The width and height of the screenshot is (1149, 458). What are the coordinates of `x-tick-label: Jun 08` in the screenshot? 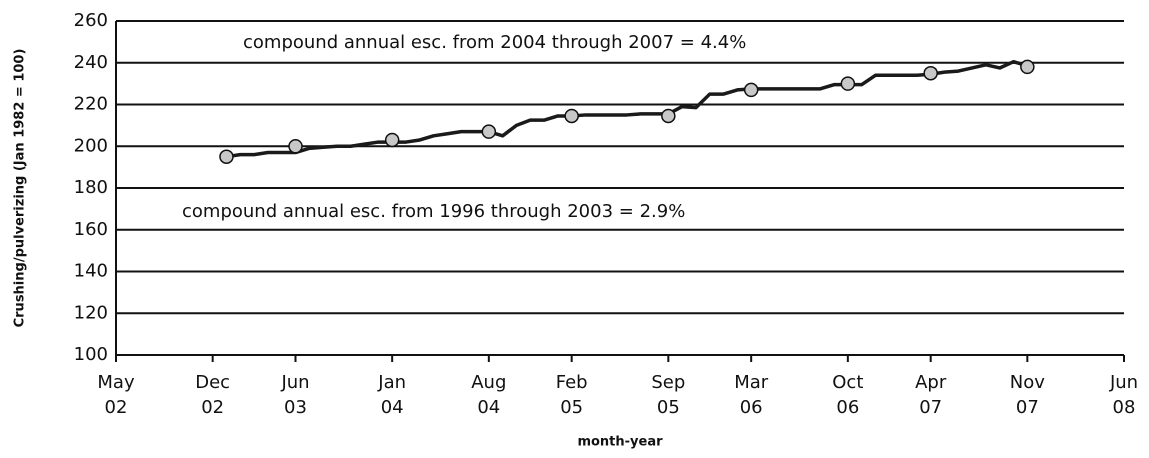 It's located at (1123, 395).